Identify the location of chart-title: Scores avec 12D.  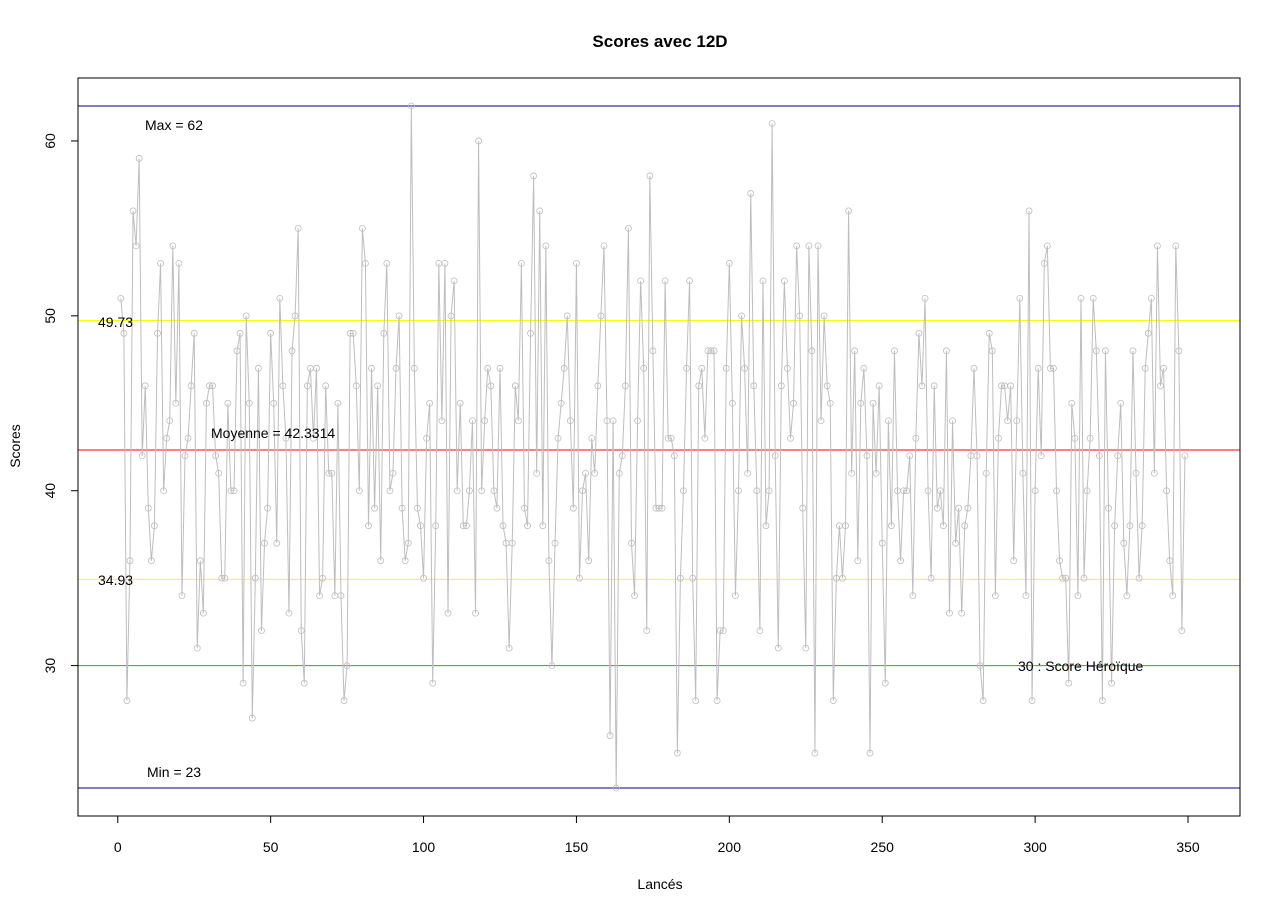
(659, 41).